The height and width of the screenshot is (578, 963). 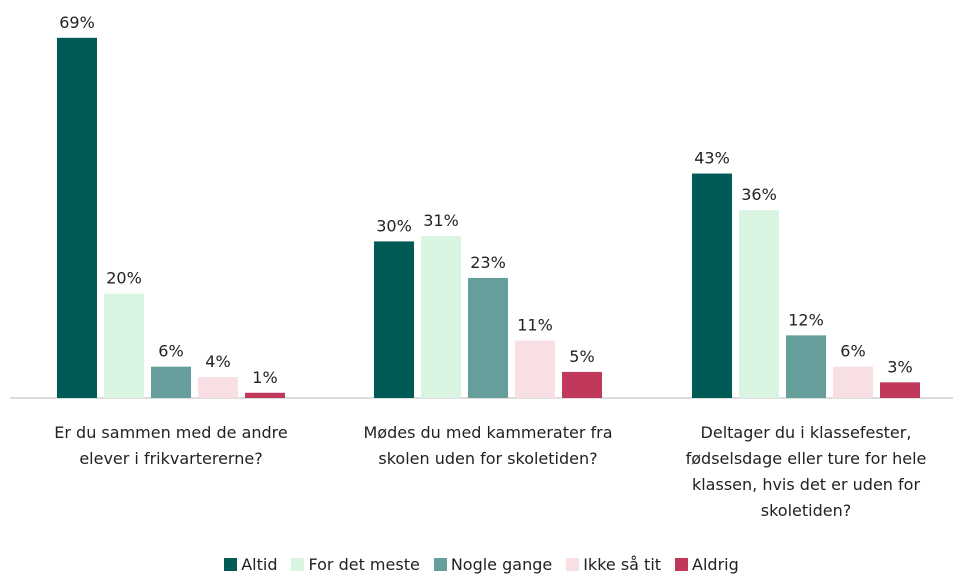 I want to click on data-label: 1%, so click(x=264, y=377).